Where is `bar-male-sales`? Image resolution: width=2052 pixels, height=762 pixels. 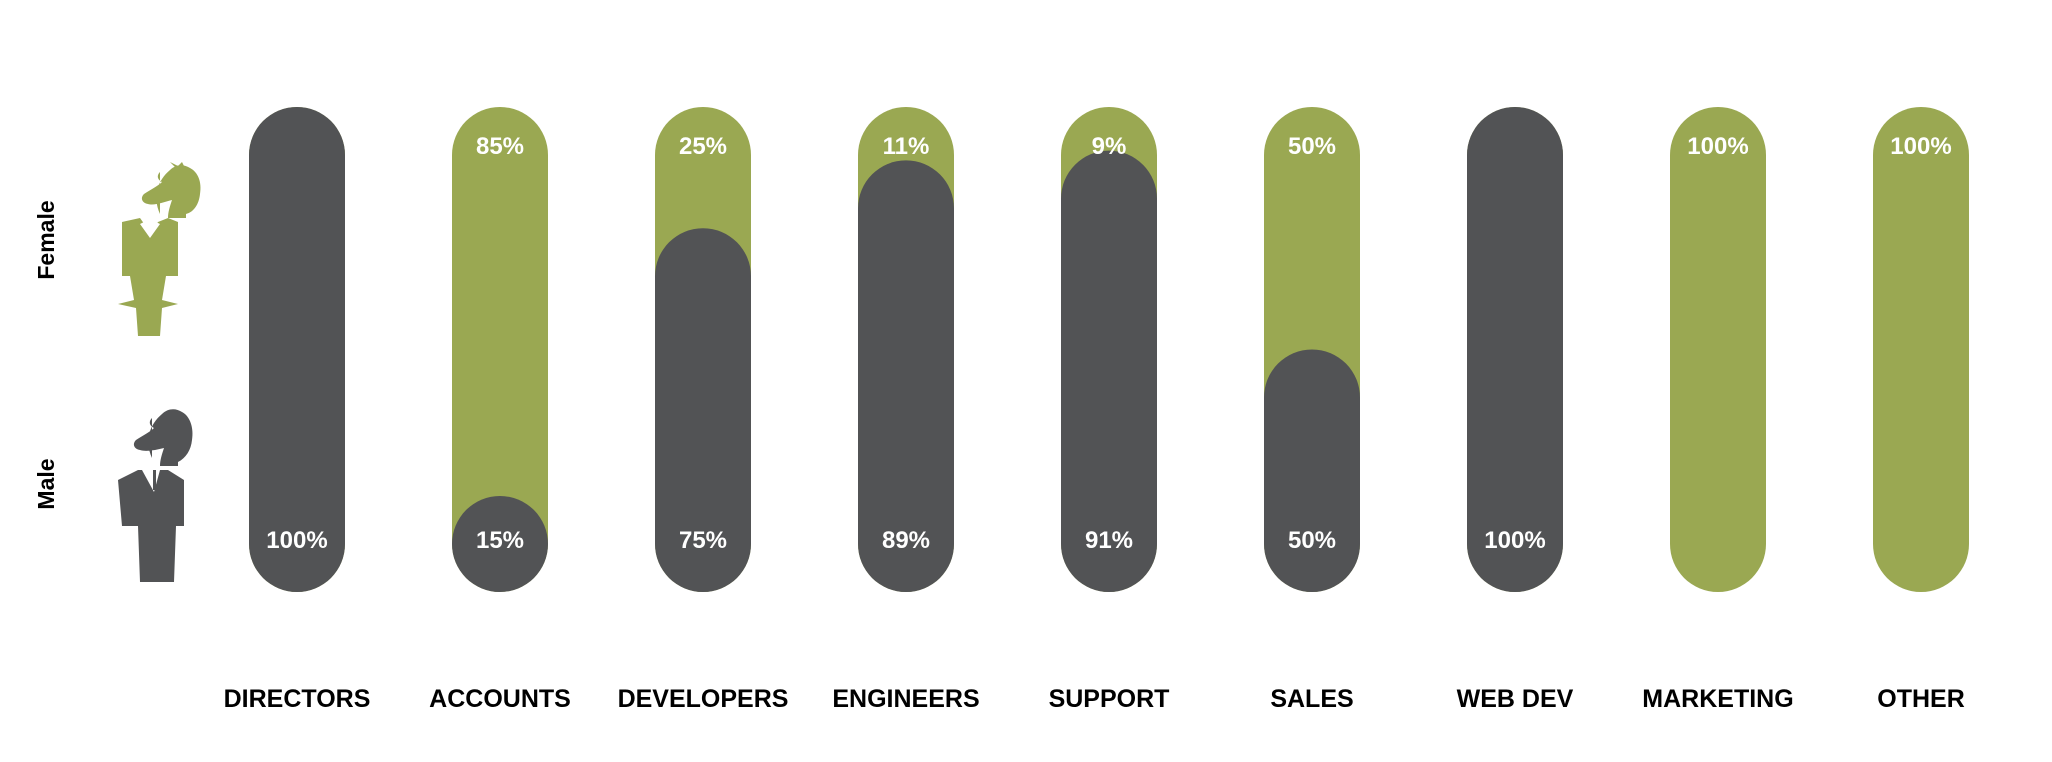 bar-male-sales is located at coordinates (1312, 470).